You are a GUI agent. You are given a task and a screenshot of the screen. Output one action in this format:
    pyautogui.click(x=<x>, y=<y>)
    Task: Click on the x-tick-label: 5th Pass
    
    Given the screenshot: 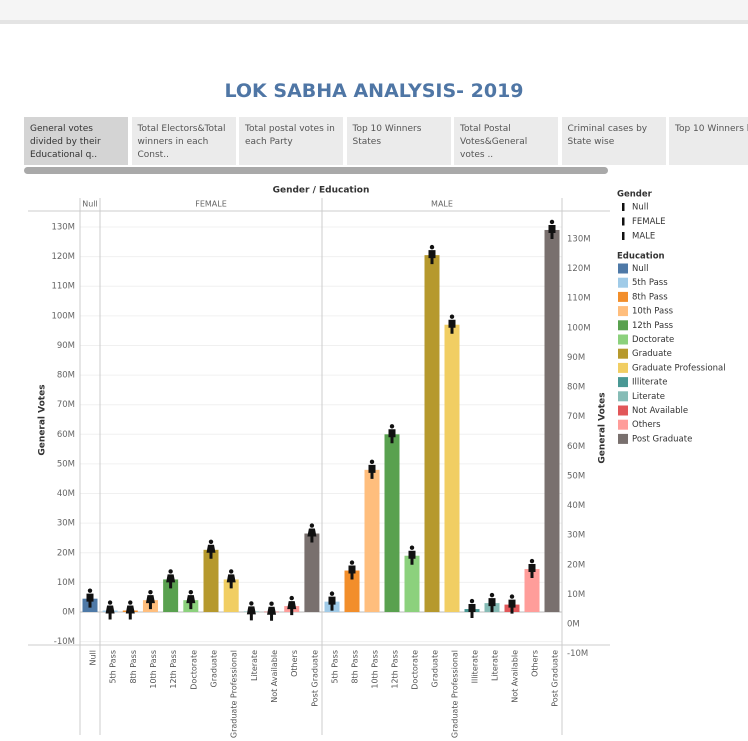 What is the action you would take?
    pyautogui.click(x=335, y=667)
    